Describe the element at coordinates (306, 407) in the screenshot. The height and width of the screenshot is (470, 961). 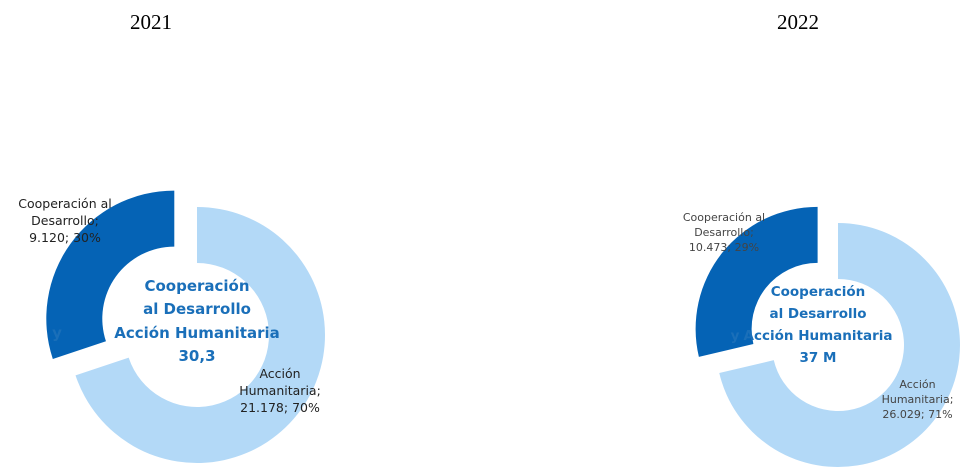
I see `percentage-label: 70%` at that location.